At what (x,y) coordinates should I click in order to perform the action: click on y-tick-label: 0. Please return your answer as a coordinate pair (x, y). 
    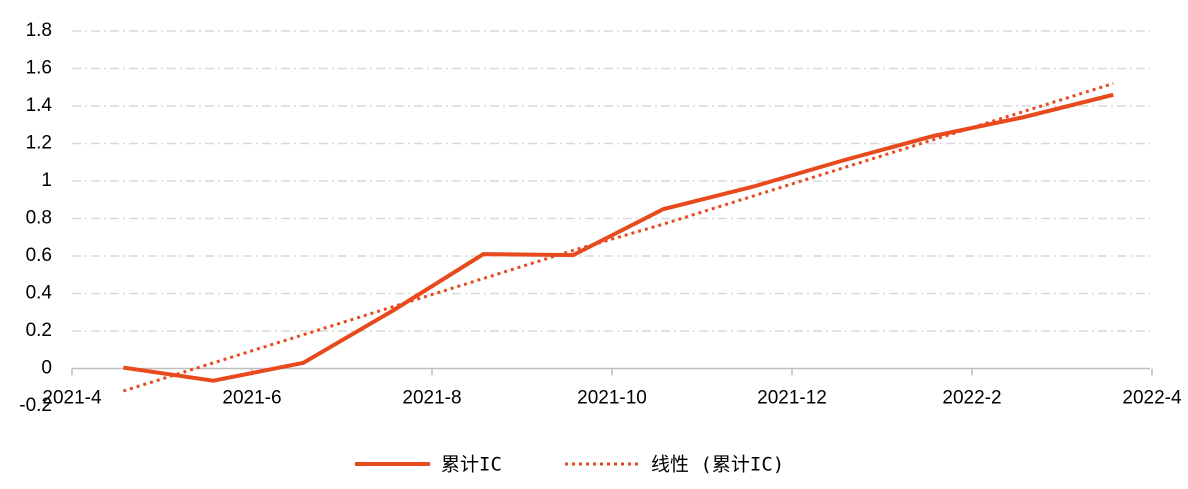
    Looking at the image, I should click on (46, 368).